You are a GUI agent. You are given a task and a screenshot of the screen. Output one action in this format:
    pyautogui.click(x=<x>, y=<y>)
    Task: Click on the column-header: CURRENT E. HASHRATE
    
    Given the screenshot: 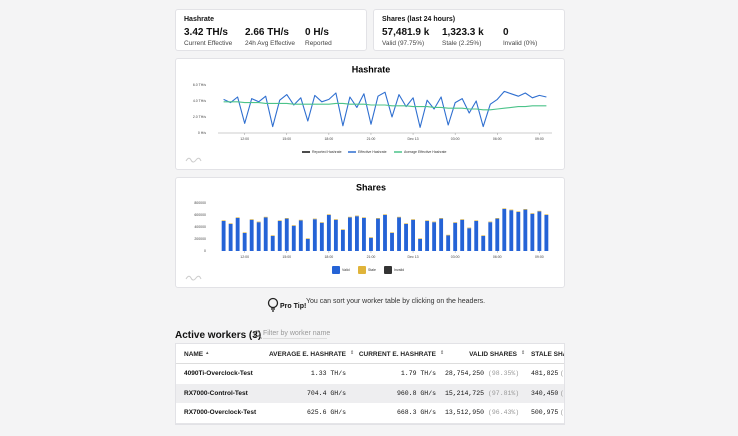 What is the action you would take?
    pyautogui.click(x=397, y=354)
    